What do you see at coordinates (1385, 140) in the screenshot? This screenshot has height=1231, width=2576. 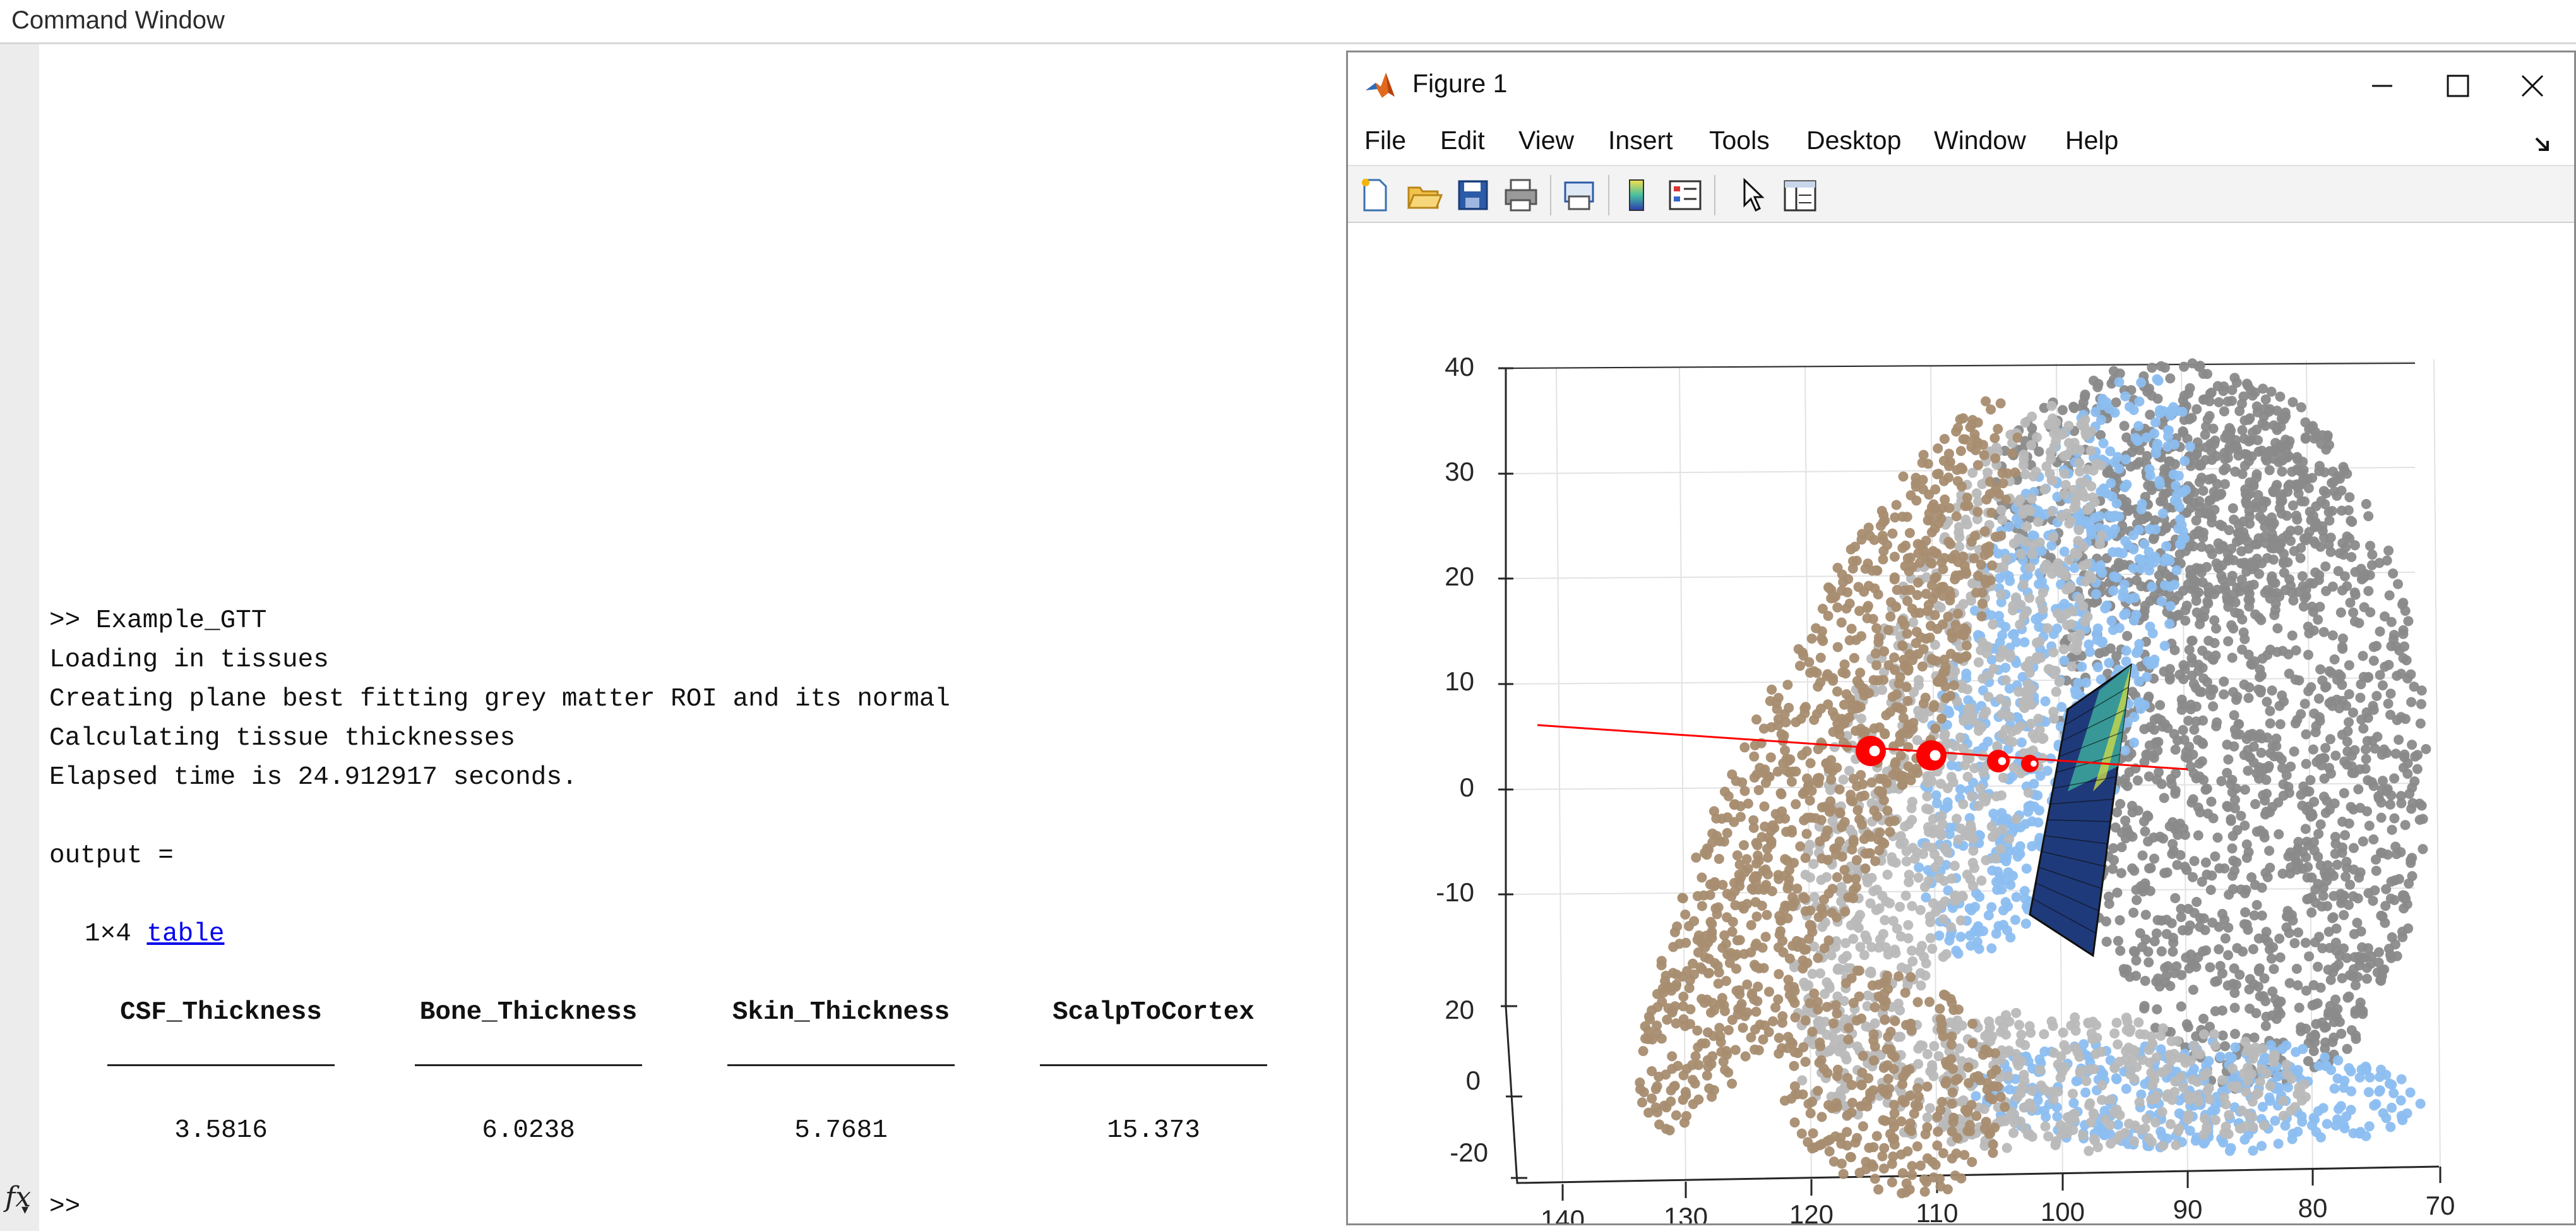 I see `menu-file: File` at bounding box center [1385, 140].